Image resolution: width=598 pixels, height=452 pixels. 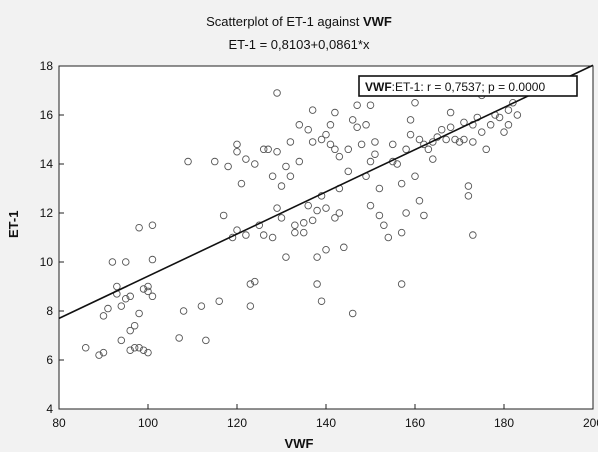 What do you see at coordinates (47, 262) in the screenshot?
I see `y-tick-label: 10` at bounding box center [47, 262].